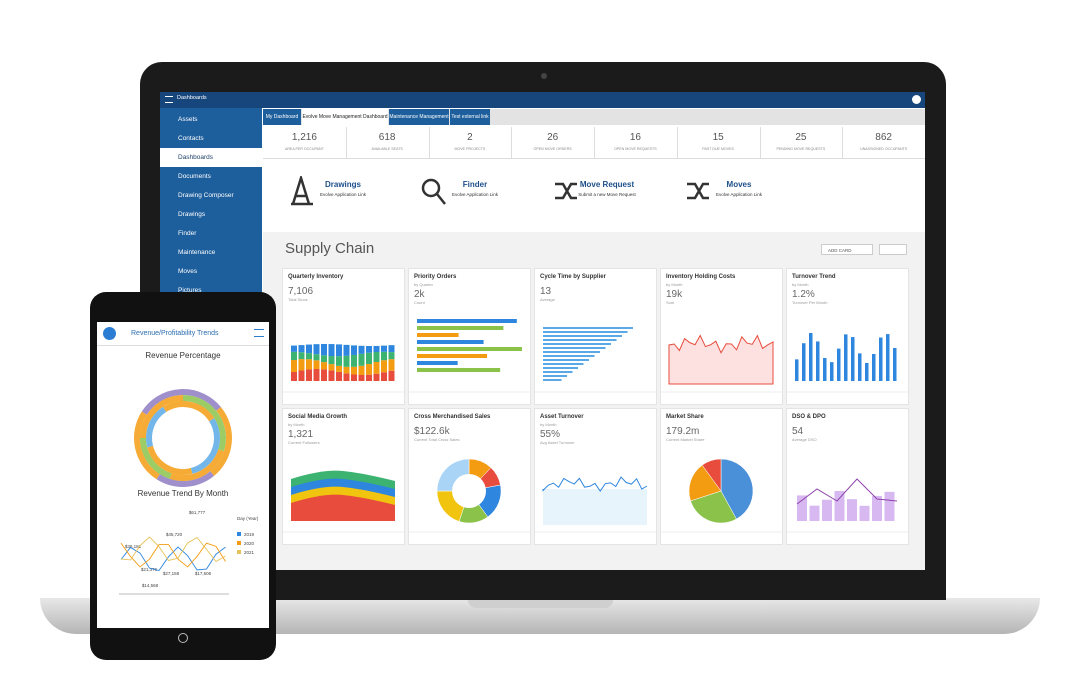 The height and width of the screenshot is (675, 1080). Describe the element at coordinates (683, 431) in the screenshot. I see `card-value: 179.2m` at that location.